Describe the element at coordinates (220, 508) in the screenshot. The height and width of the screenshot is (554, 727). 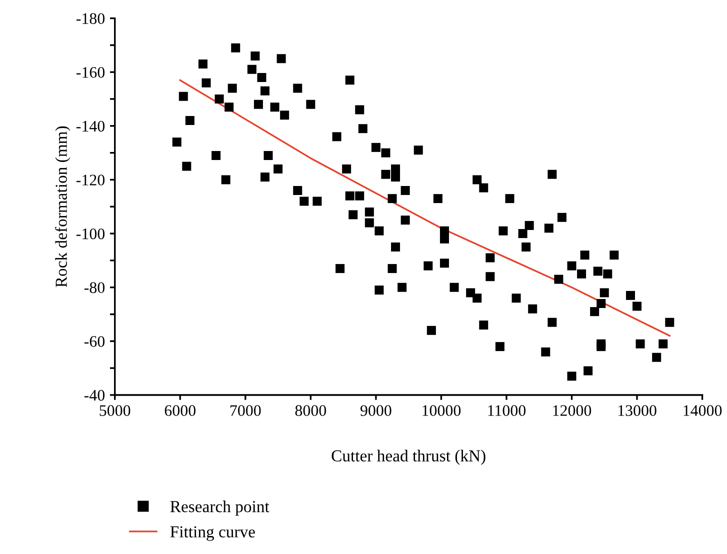
I see `legend-label: Research point` at that location.